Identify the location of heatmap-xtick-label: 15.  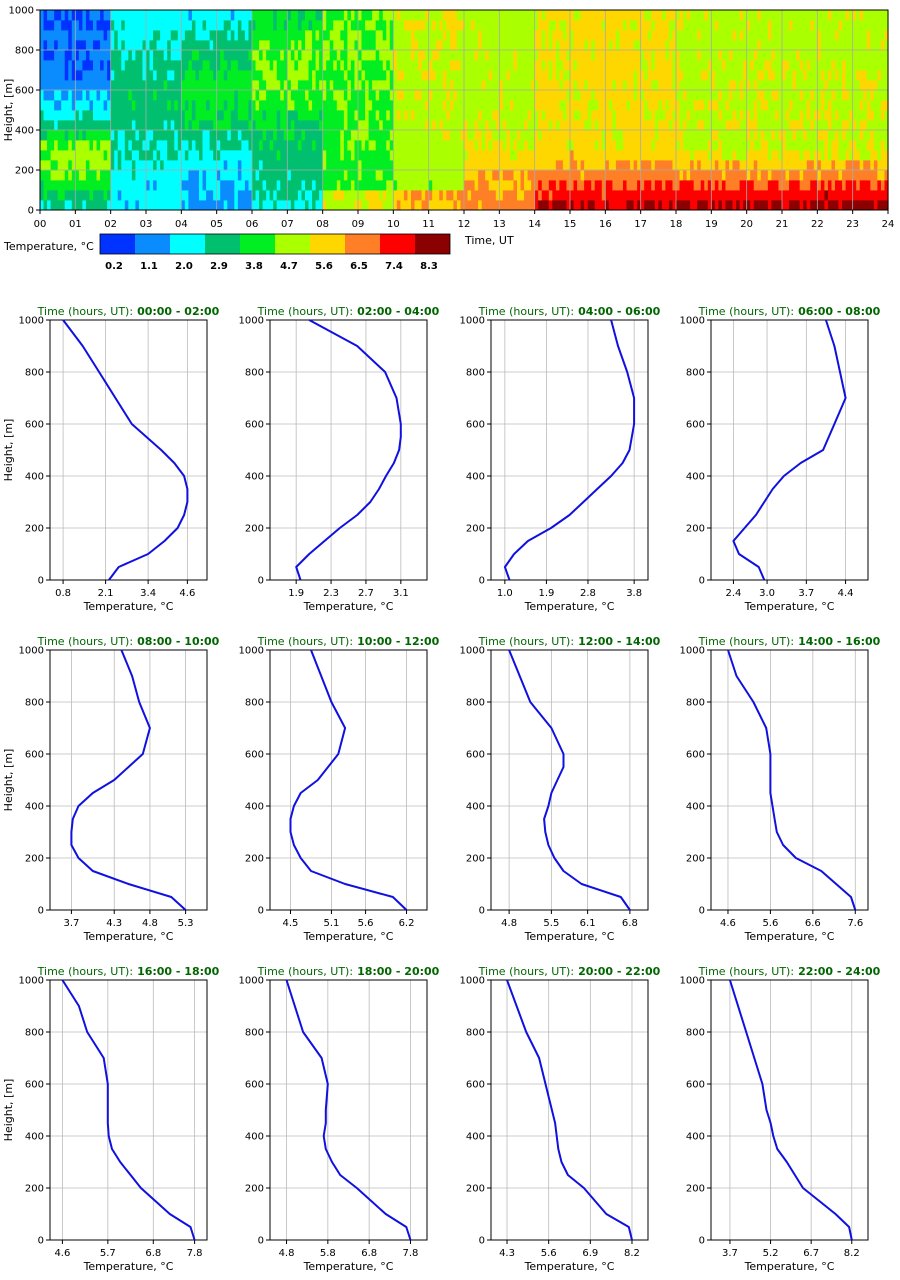
(570, 224).